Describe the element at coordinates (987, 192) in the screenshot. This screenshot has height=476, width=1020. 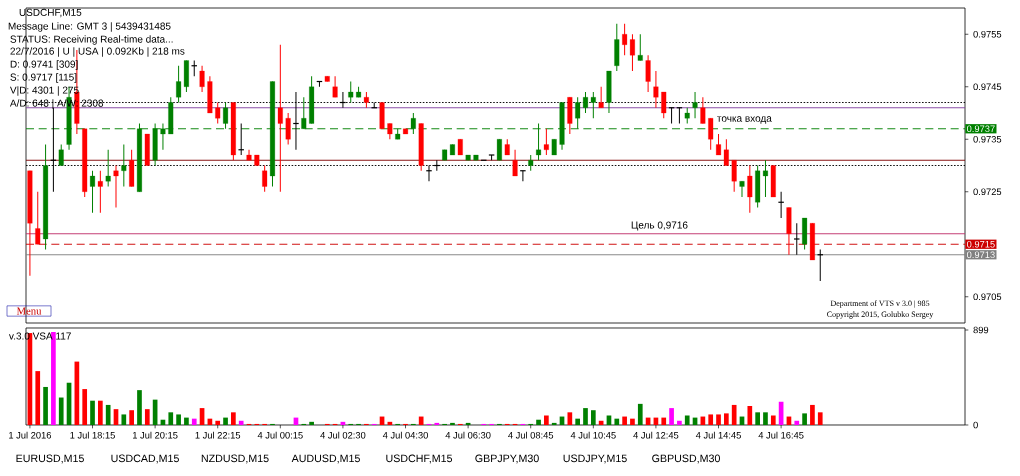
I see `y-tick-label: 0.9725` at that location.